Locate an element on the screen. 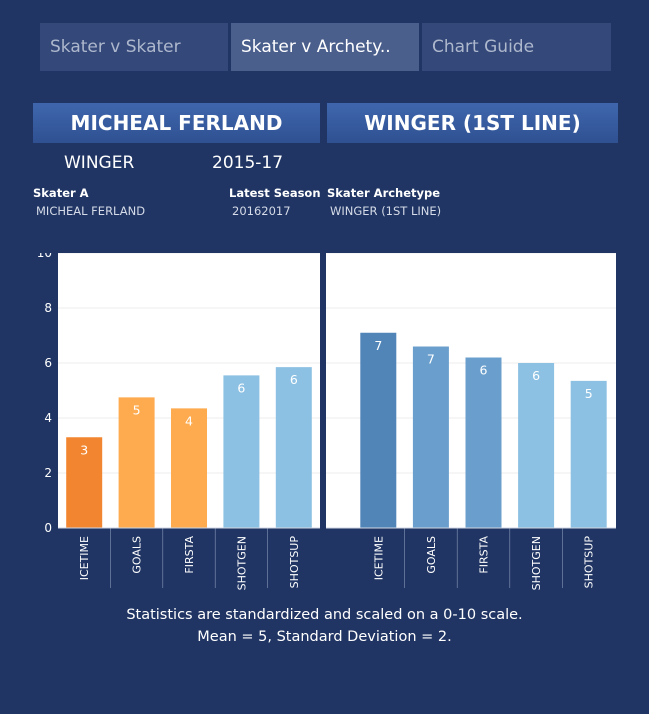  bar-value-label: 3 is located at coordinates (84, 449).